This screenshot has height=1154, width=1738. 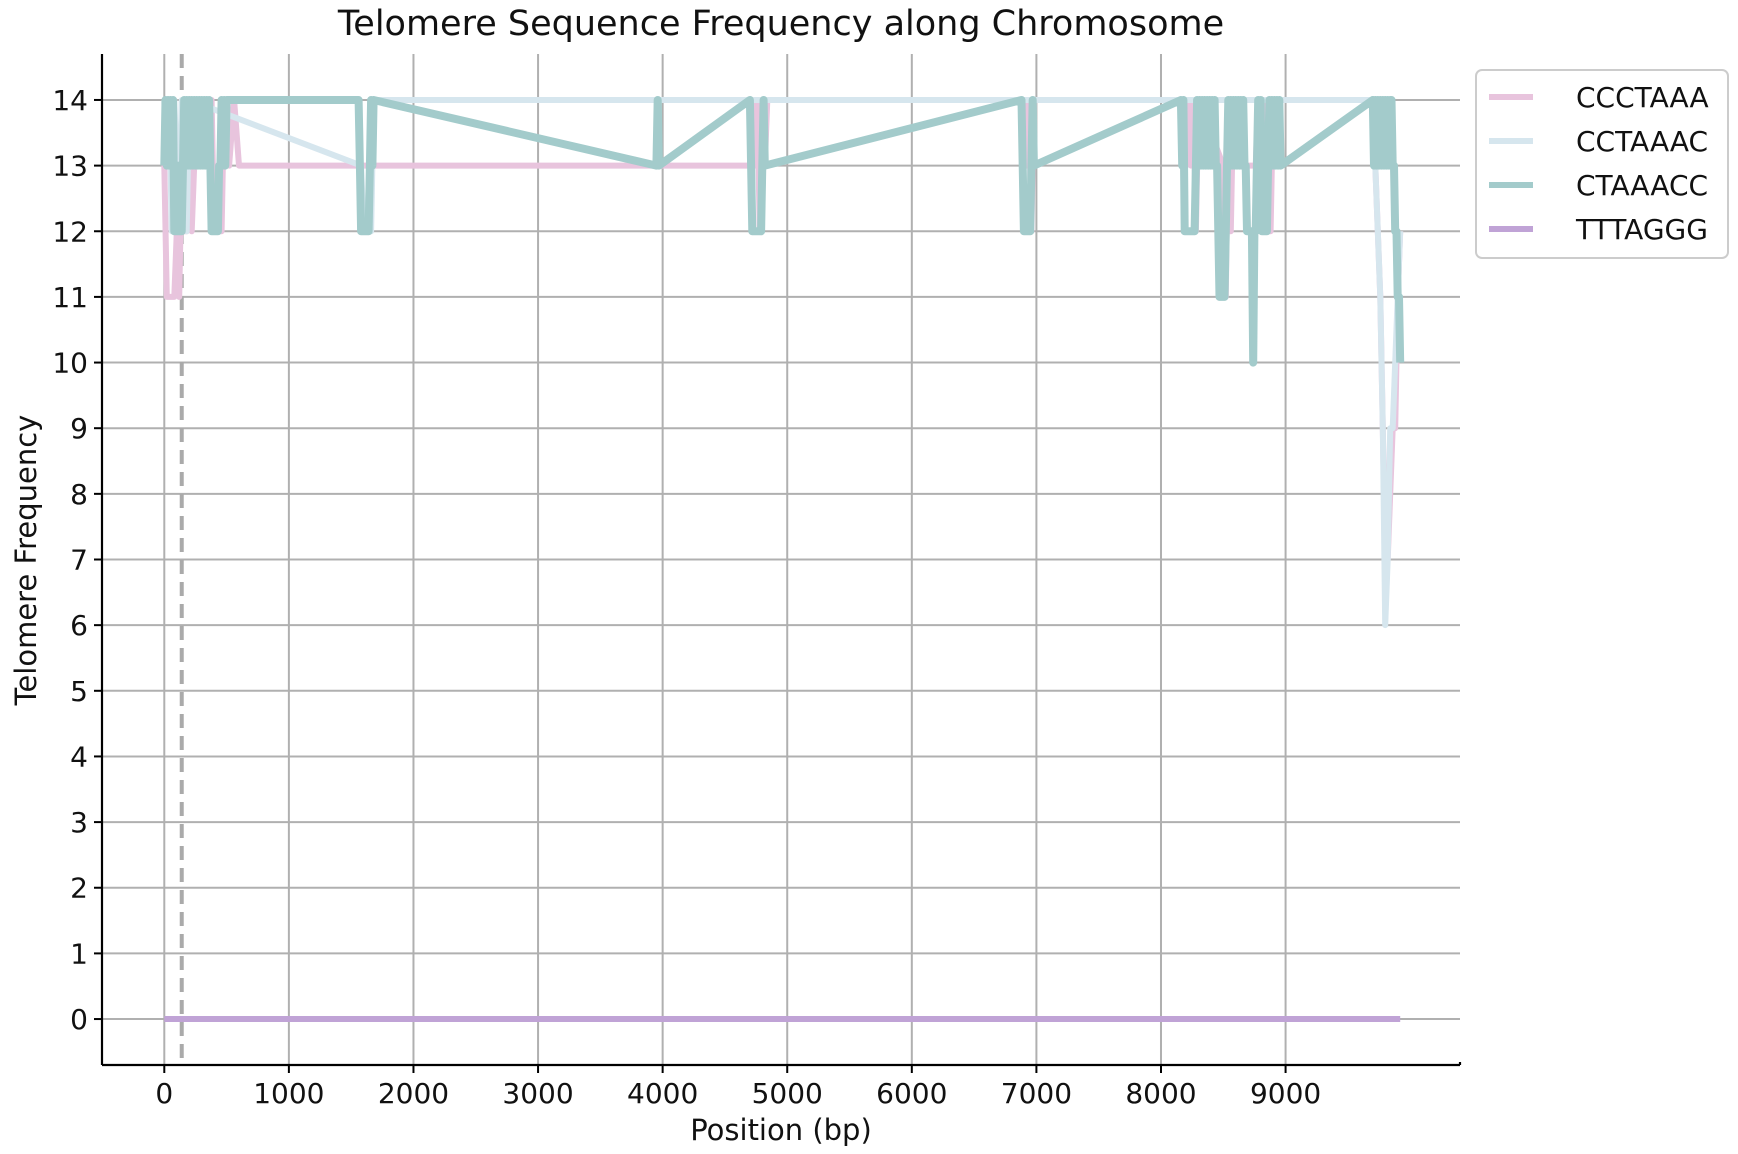 What do you see at coordinates (70, 100) in the screenshot?
I see `y-tick-label: 14` at bounding box center [70, 100].